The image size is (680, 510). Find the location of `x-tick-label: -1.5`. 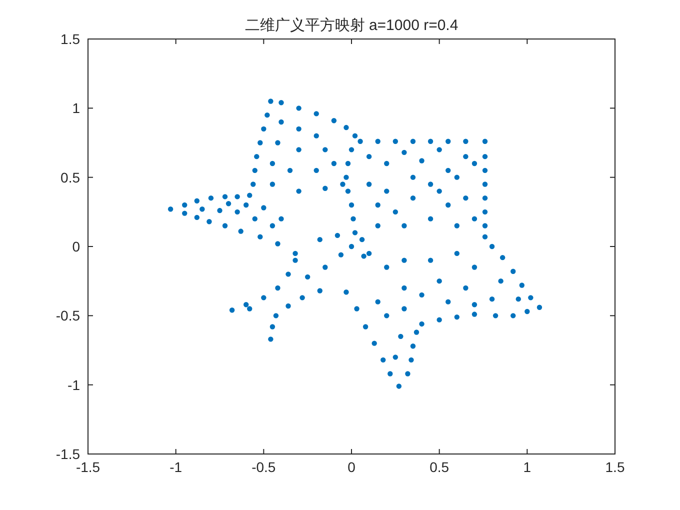

x-tick-label: -1.5 is located at coordinates (88, 467).